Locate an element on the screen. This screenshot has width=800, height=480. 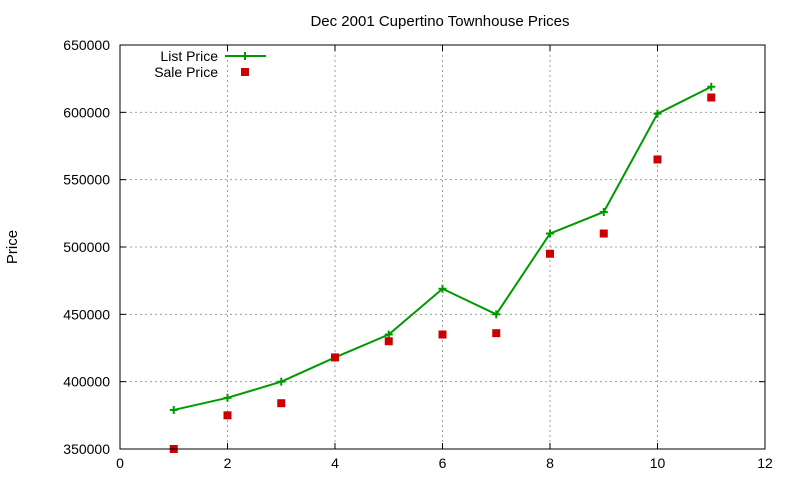
legend-label-list-price: List Price is located at coordinates (189, 56).